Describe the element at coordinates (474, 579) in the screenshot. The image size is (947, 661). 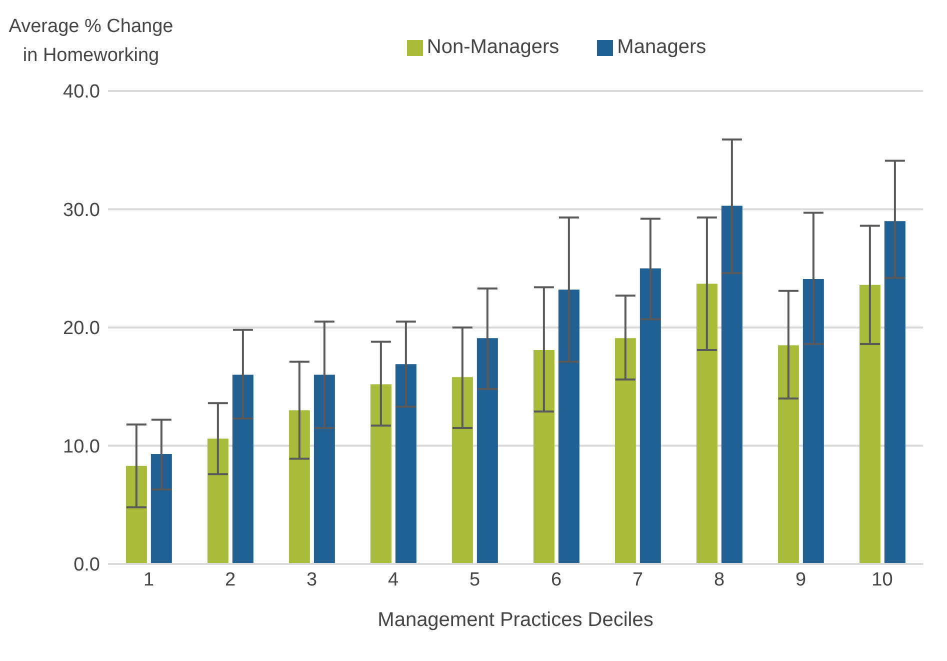
I see `x-tick-label: 5` at that location.